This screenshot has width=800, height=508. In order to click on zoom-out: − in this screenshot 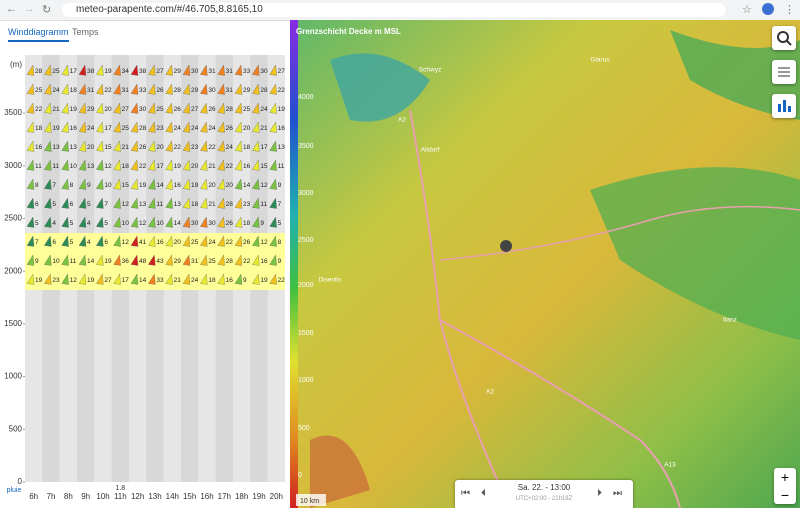, I will do `click(785, 495)`.